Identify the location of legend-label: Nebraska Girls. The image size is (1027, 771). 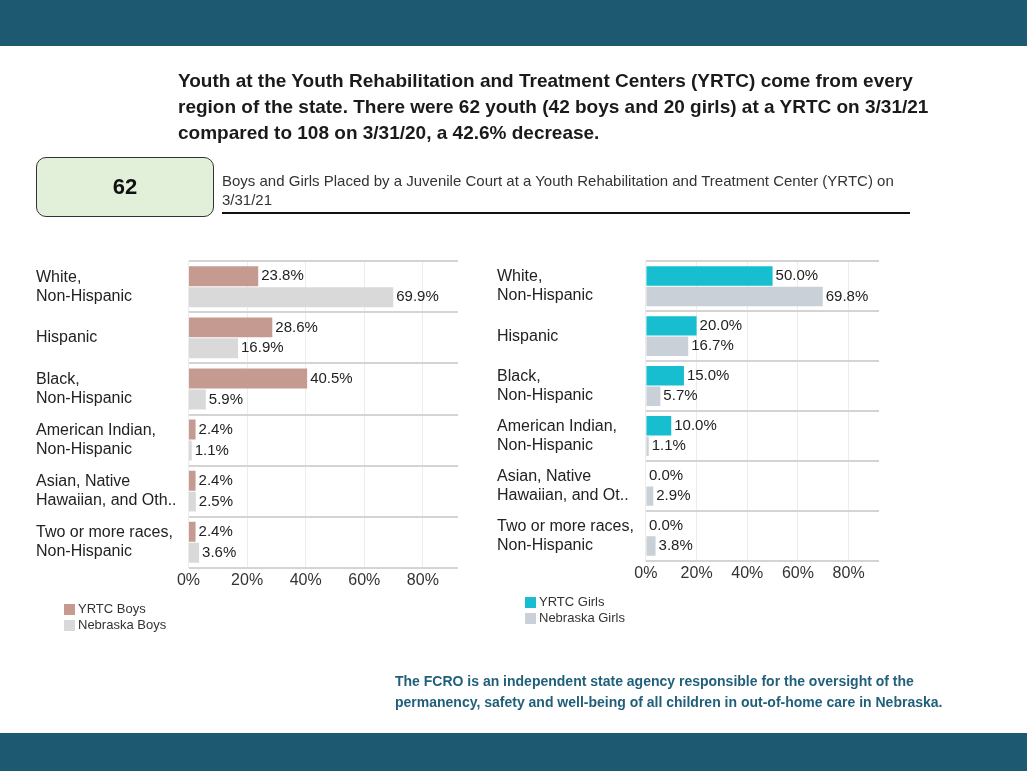
(582, 618).